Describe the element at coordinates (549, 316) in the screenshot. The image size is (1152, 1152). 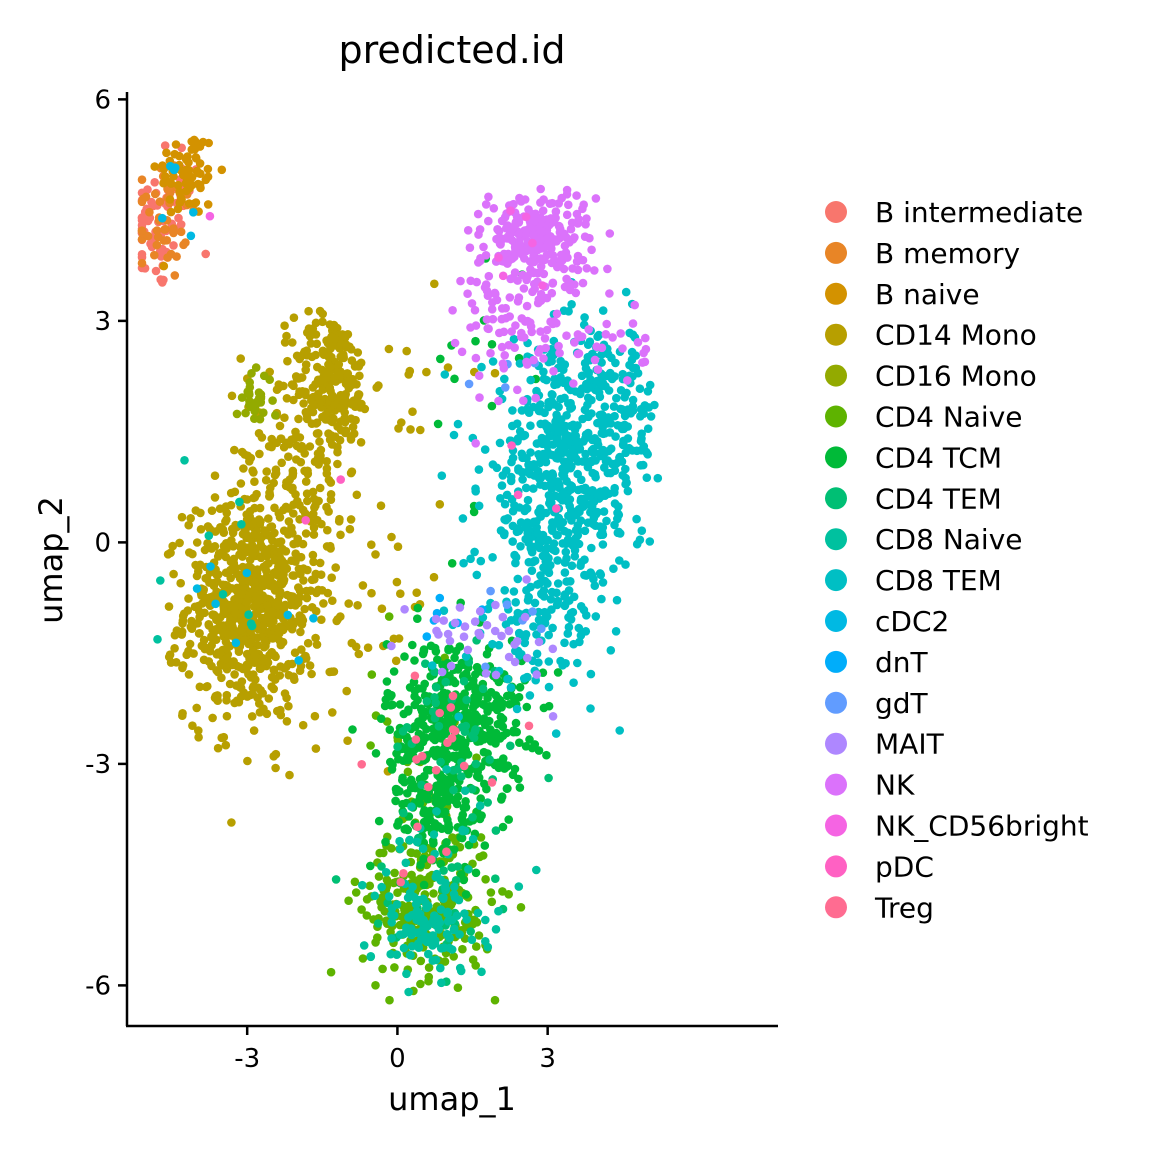
I see `series-nk` at that location.